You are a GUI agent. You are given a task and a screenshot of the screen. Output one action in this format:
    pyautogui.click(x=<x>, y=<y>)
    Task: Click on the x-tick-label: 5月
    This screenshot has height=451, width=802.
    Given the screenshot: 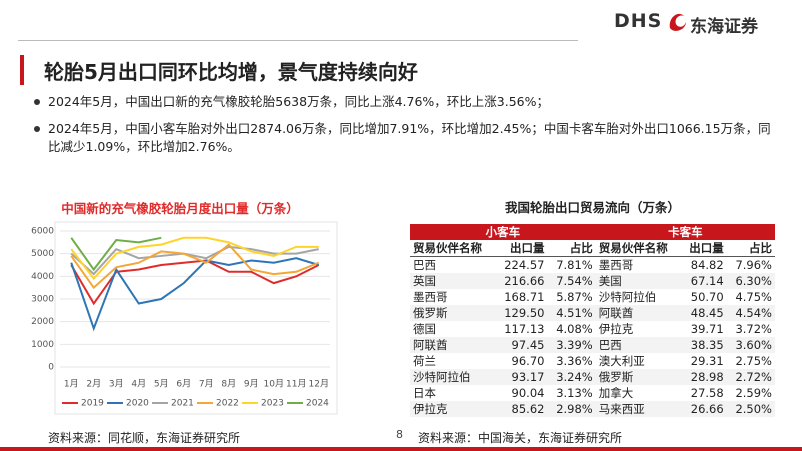 What is the action you would take?
    pyautogui.click(x=161, y=384)
    